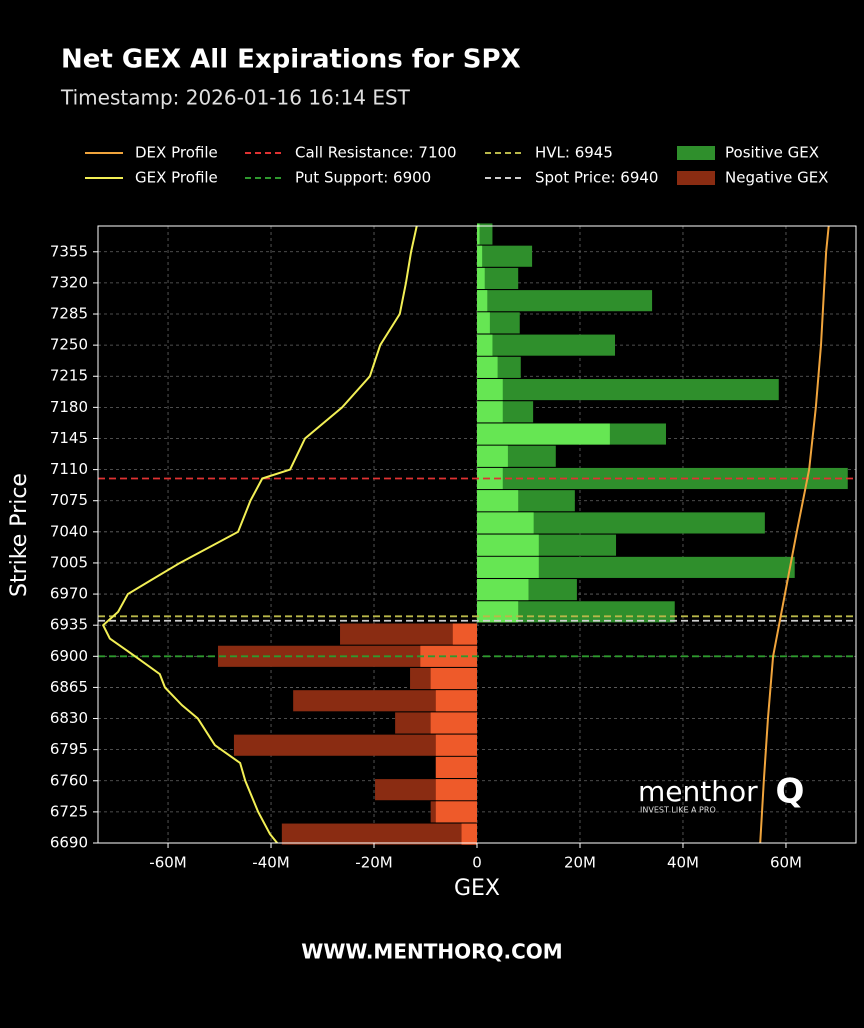  Describe the element at coordinates (69, 314) in the screenshot. I see `y-tick-label: 7285` at that location.